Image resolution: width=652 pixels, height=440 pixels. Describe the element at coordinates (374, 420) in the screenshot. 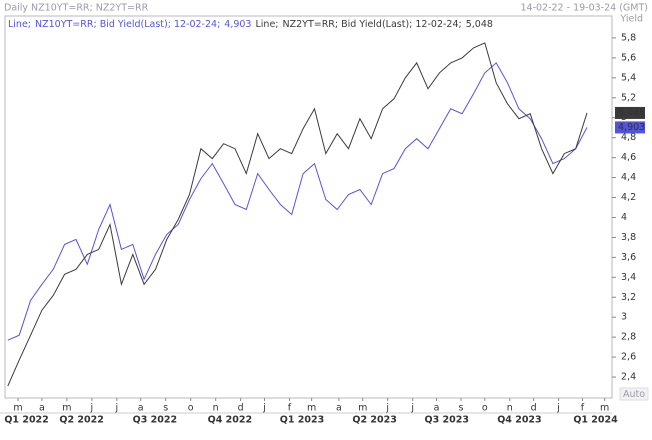

I see `quarter-label: Q2 2023` at that location.